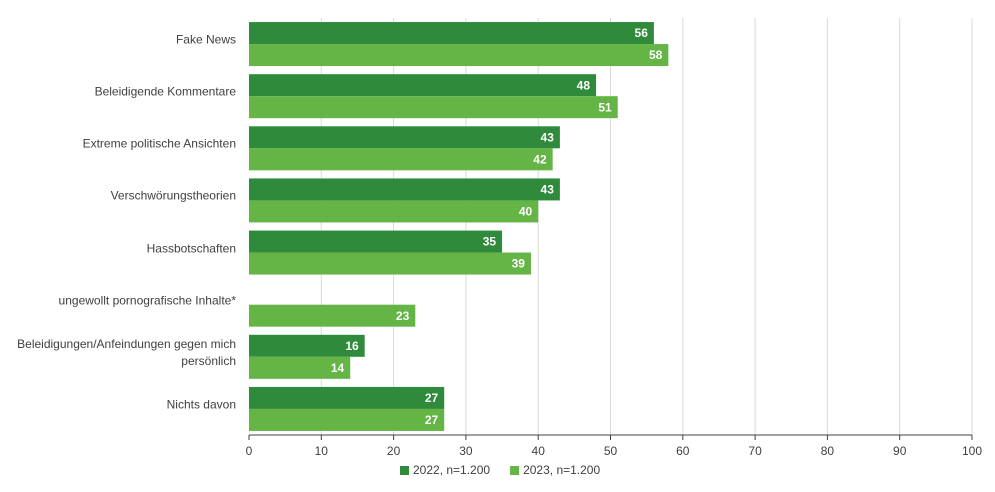 The height and width of the screenshot is (492, 995). What do you see at coordinates (540, 159) in the screenshot?
I see `value-label: 42` at bounding box center [540, 159].